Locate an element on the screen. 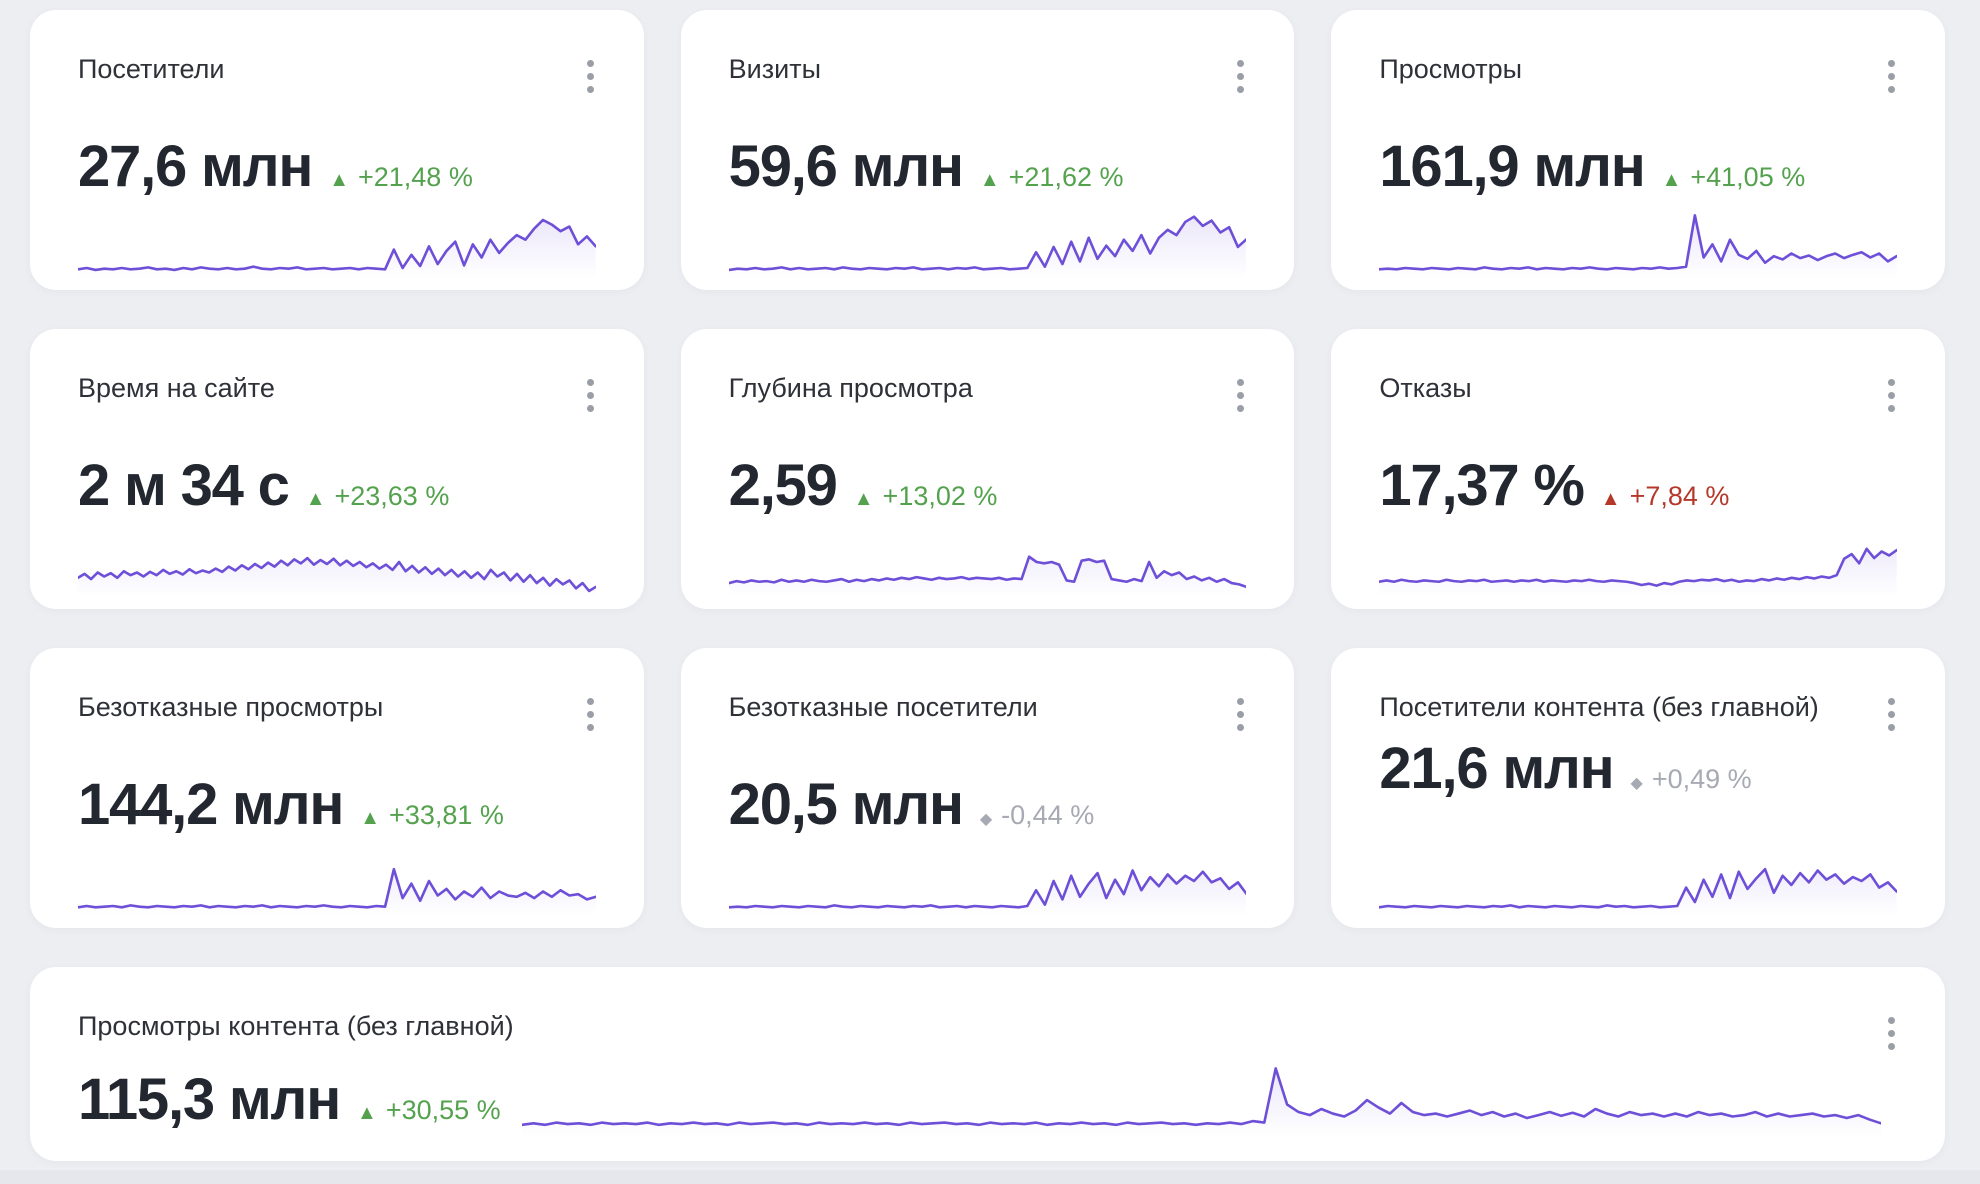  value-row: 20,5 млн ◆ -0,44 % is located at coordinates (988, 804).